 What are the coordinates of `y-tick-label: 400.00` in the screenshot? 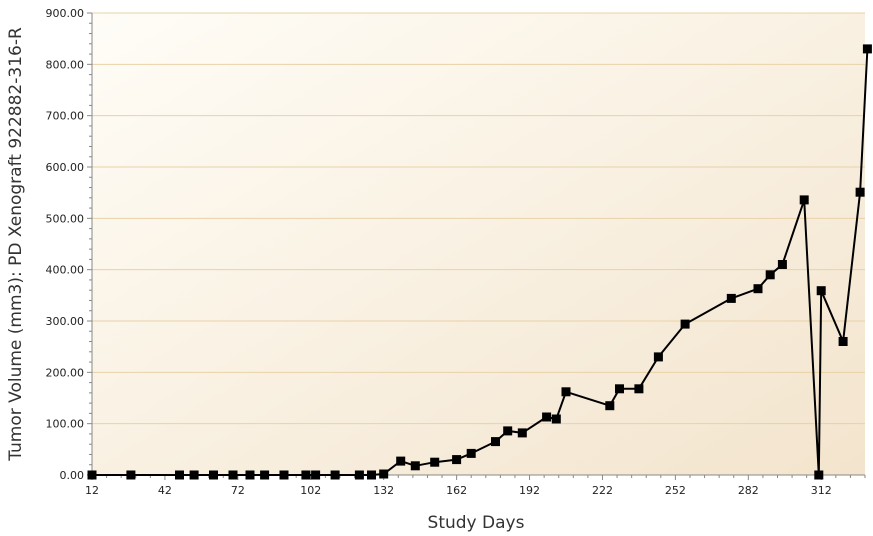 It's located at (65, 270).